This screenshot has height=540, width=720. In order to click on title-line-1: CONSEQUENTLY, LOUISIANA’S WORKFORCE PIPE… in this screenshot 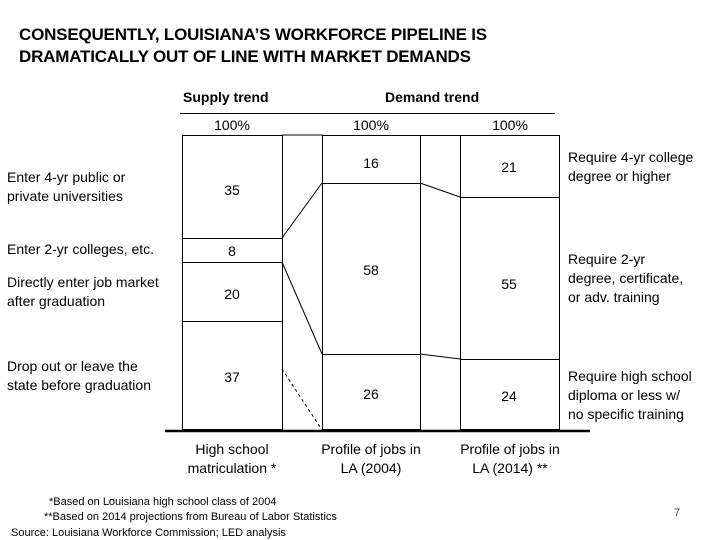, I will do `click(253, 34)`.